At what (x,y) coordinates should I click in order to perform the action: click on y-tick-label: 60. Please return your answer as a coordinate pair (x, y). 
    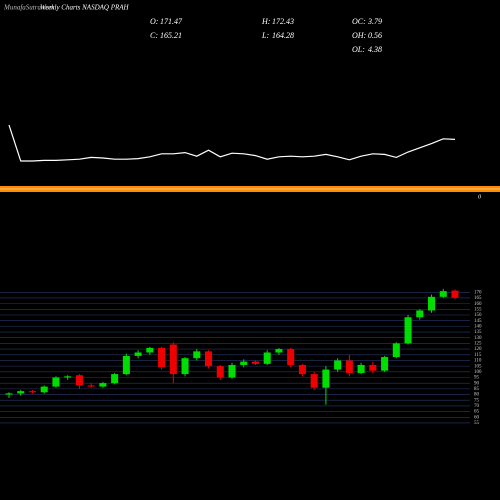
    Looking at the image, I should click on (477, 417).